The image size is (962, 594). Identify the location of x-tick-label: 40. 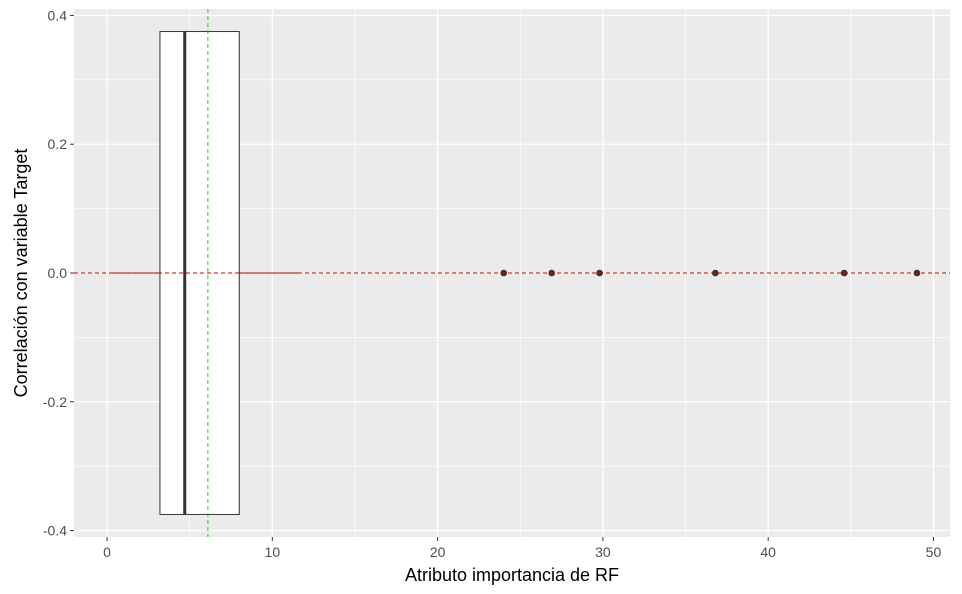
(768, 552).